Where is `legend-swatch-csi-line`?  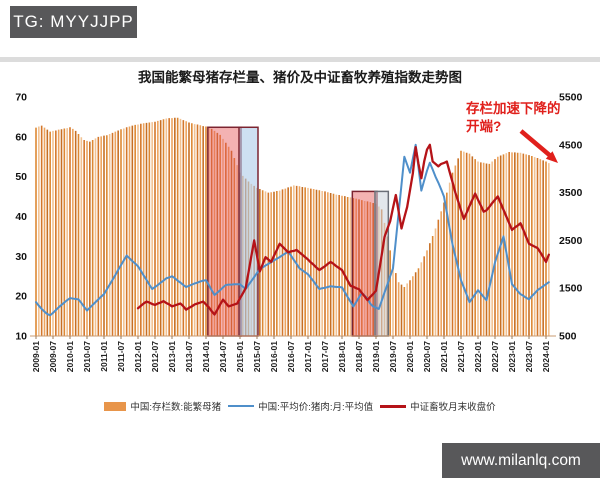
legend-swatch-csi-line is located at coordinates (393, 406).